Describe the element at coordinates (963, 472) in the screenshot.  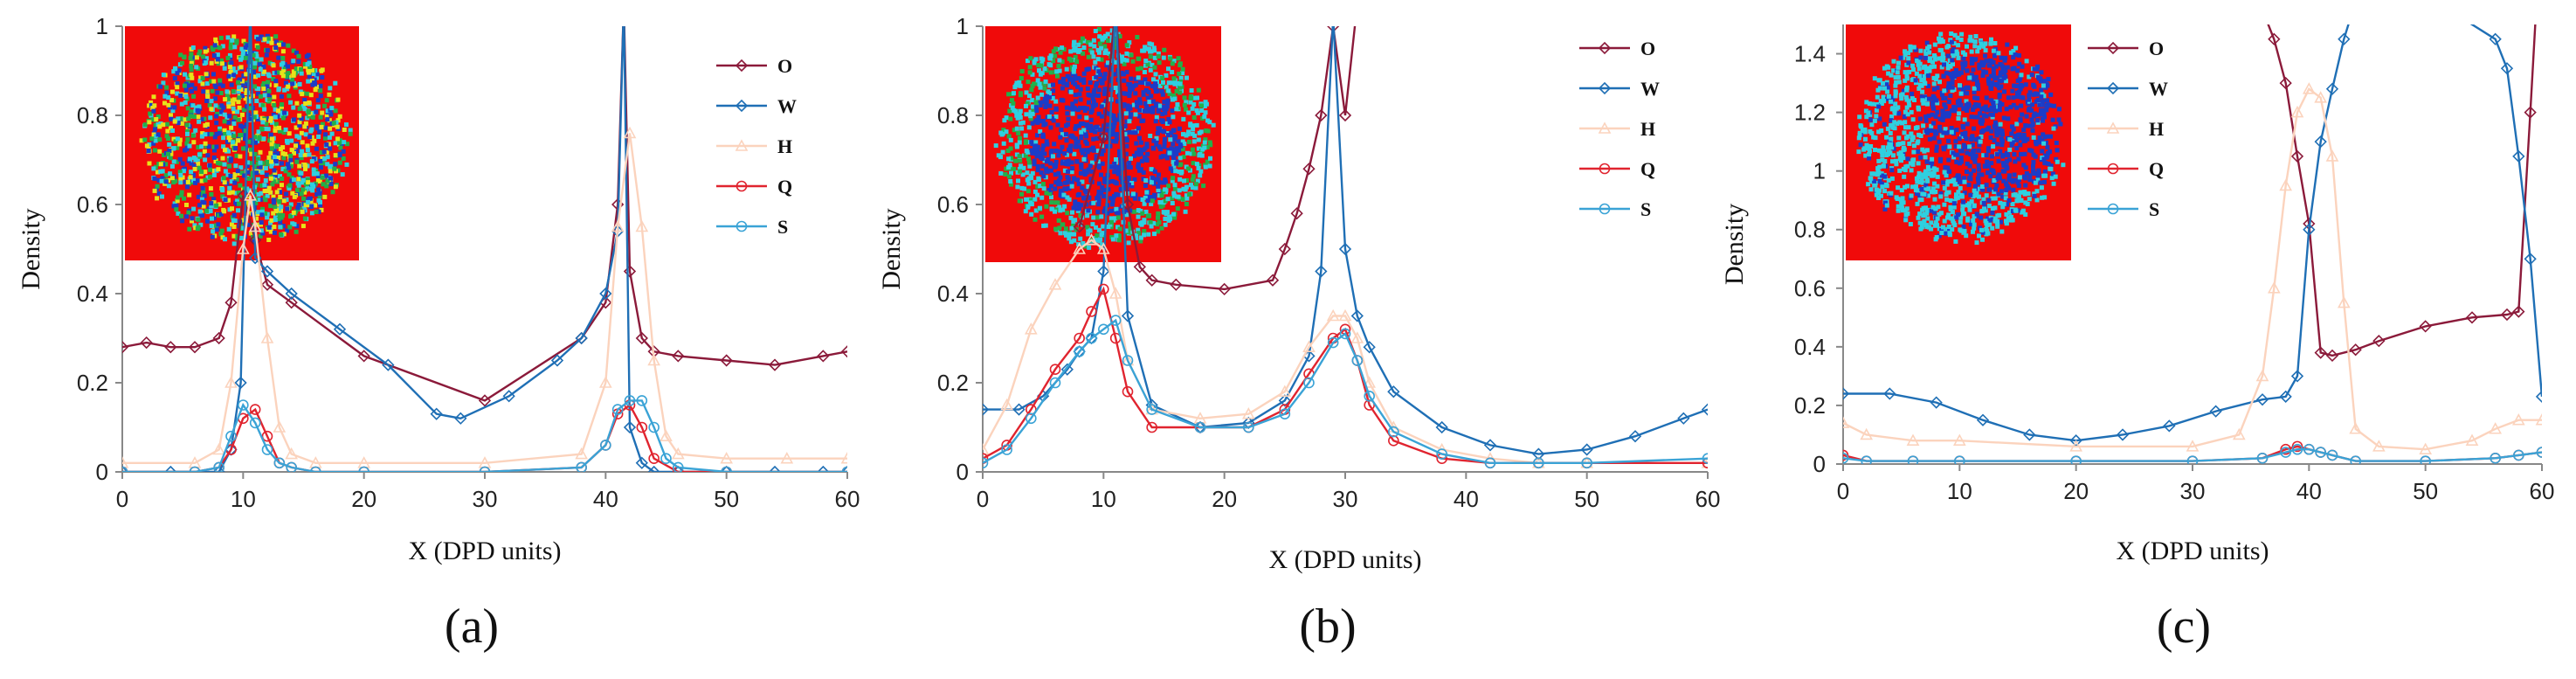
I see `y-tick-label-0: 0` at that location.